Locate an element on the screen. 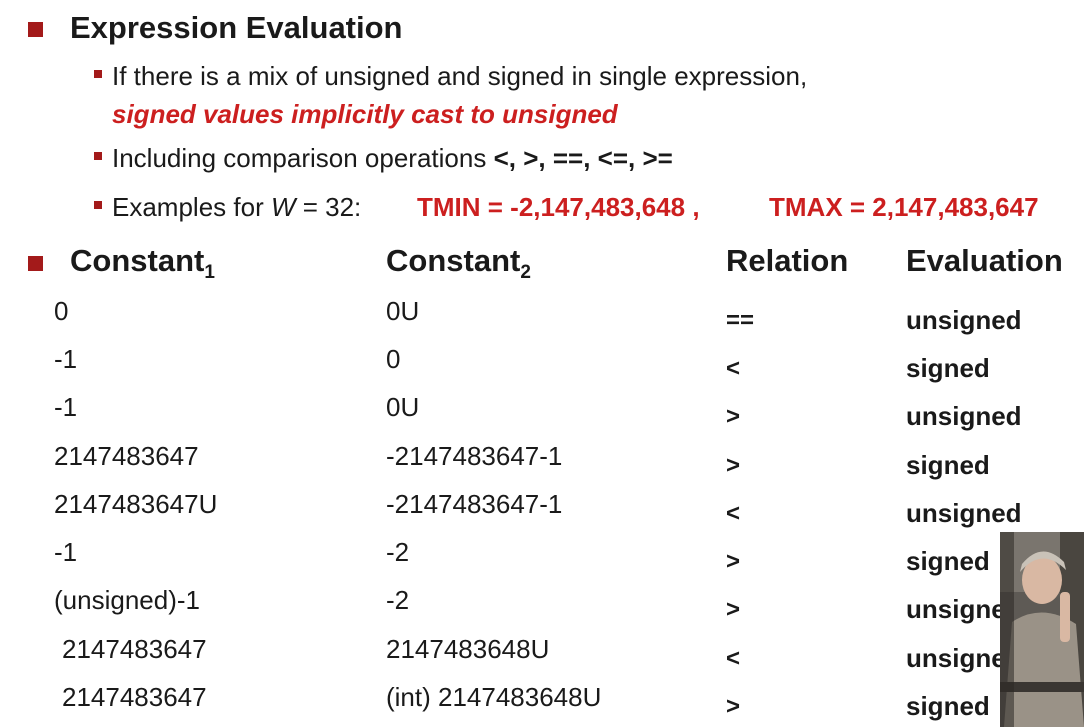 The height and width of the screenshot is (727, 1084). comparison-operators: <, >, ==, <=, >= is located at coordinates (583, 158).